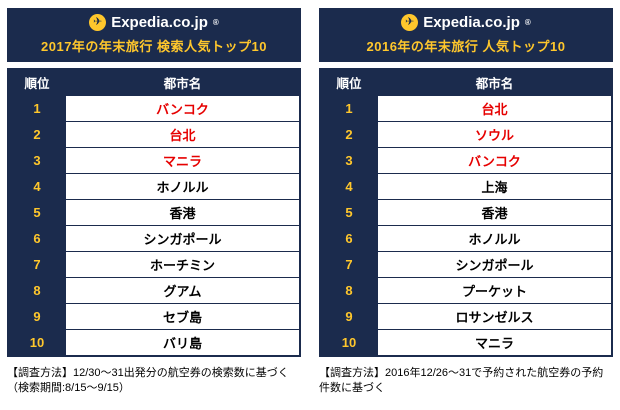 Image resolution: width=620 pixels, height=410 pixels. I want to click on table-row: 1 台北, so click(466, 108).